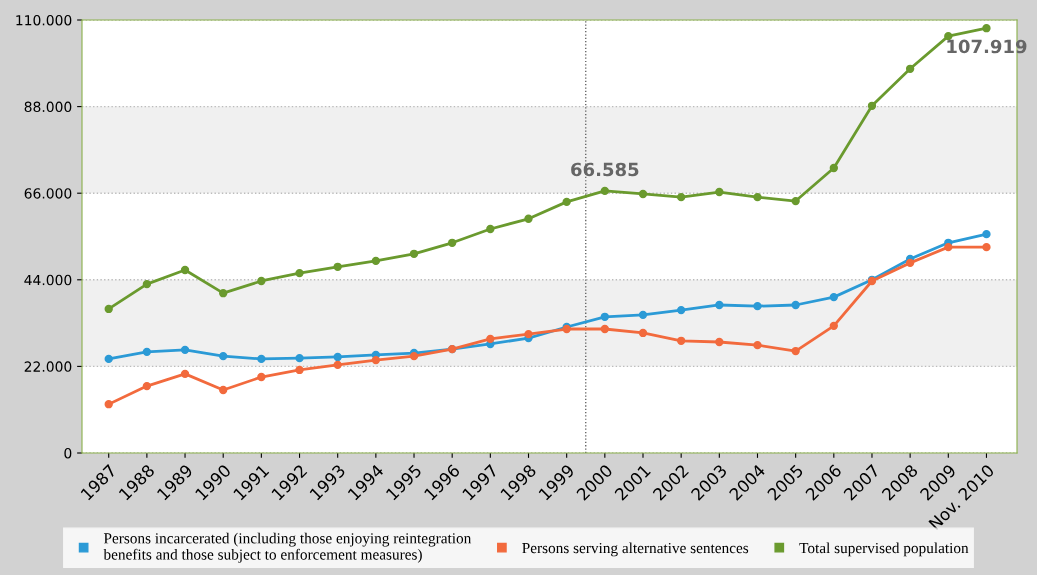 This screenshot has height=575, width=1037. What do you see at coordinates (605, 169) in the screenshot?
I see `annotation: 66.585` at bounding box center [605, 169].